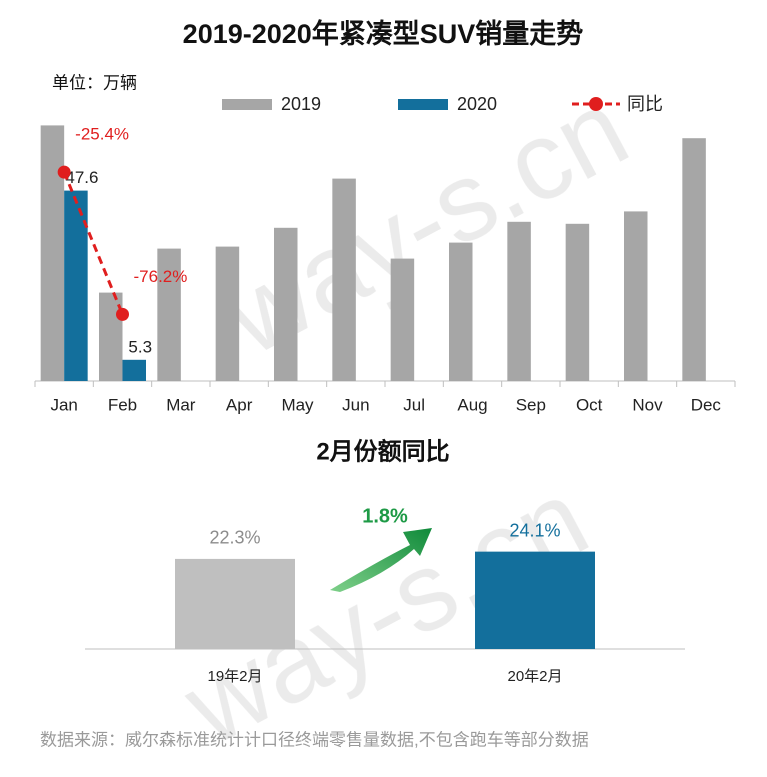  Describe the element at coordinates (181, 404) in the screenshot. I see `x-tick-label: Mar` at that location.